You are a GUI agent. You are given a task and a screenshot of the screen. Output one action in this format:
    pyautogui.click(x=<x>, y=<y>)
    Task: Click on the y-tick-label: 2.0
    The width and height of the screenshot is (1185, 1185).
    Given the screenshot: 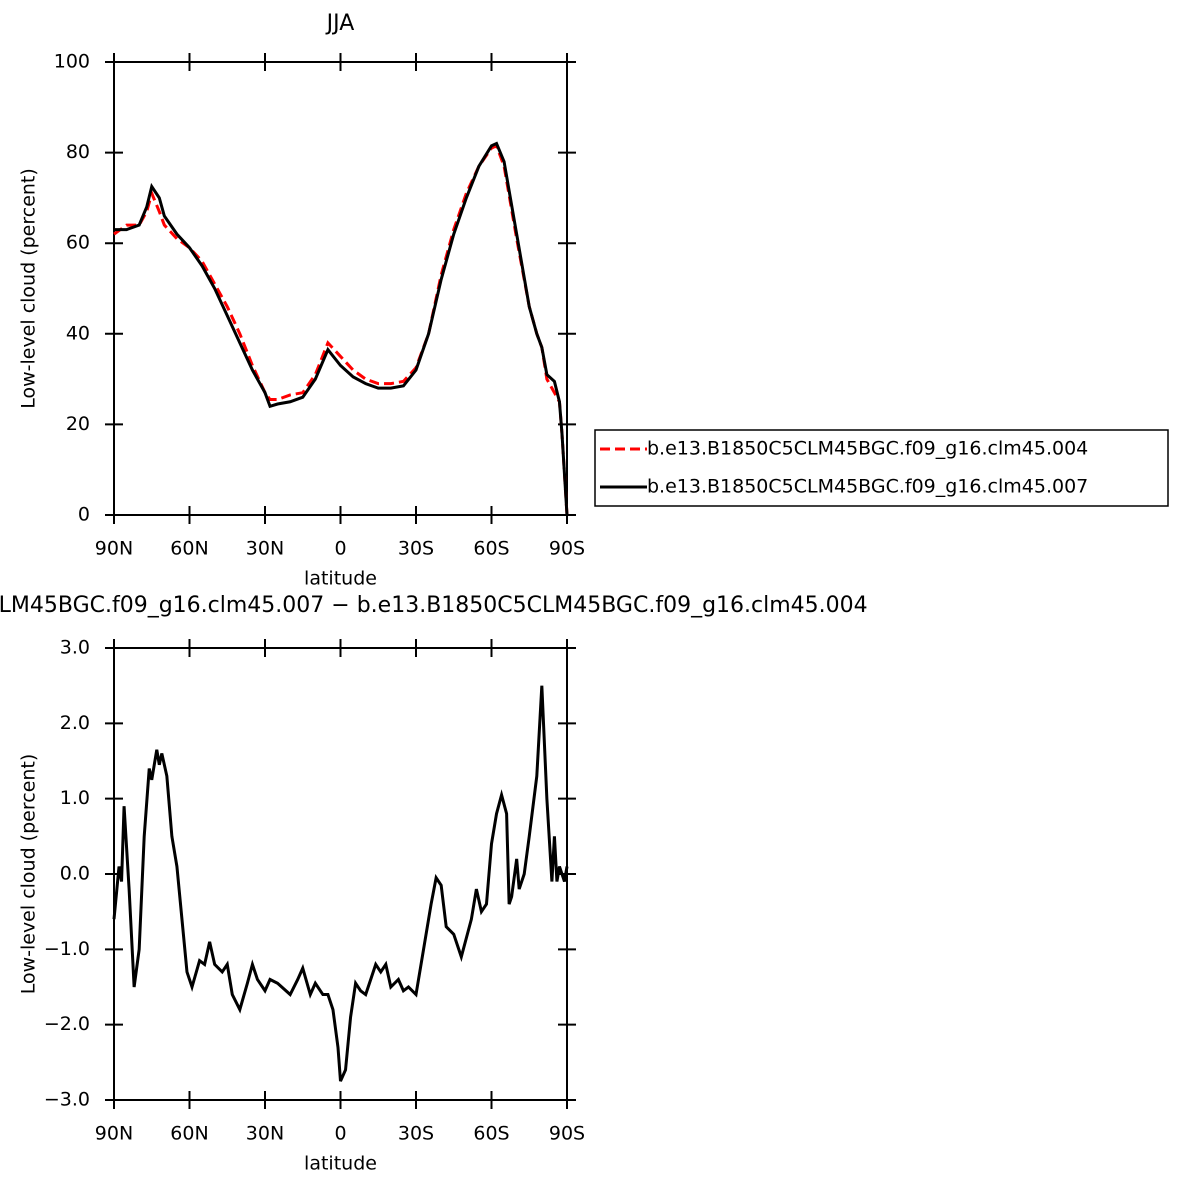 What is the action you would take?
    pyautogui.click(x=75, y=723)
    